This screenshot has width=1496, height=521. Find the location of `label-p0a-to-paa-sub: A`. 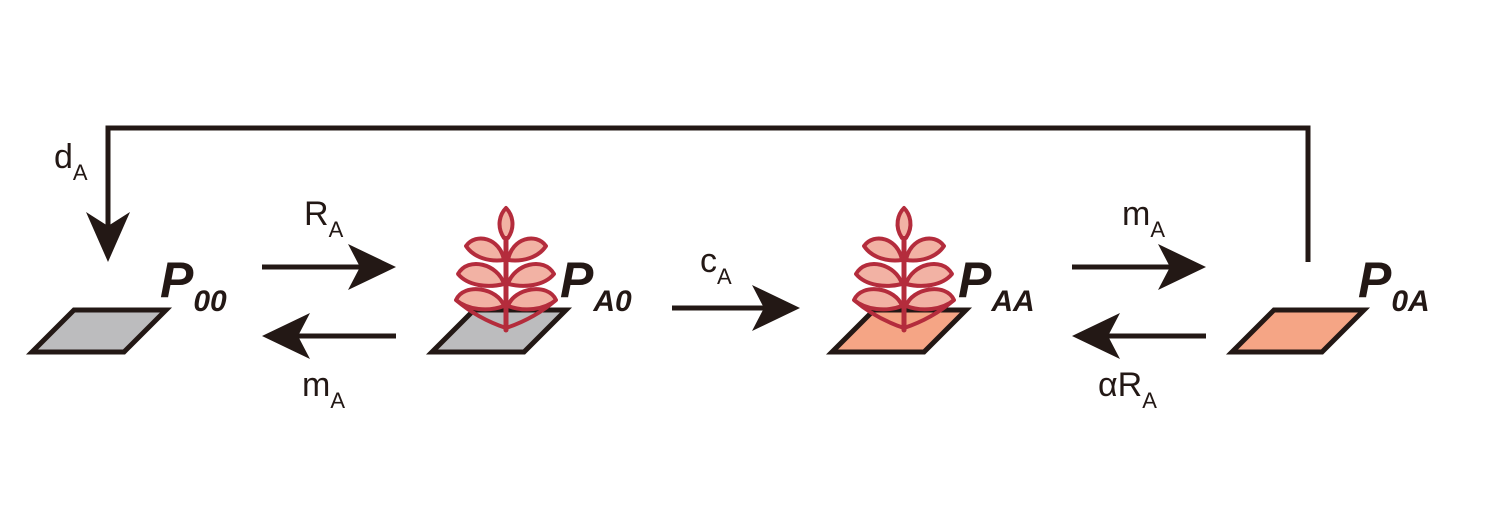

label-p0a-to-paa-sub: A is located at coordinates (1149, 400).